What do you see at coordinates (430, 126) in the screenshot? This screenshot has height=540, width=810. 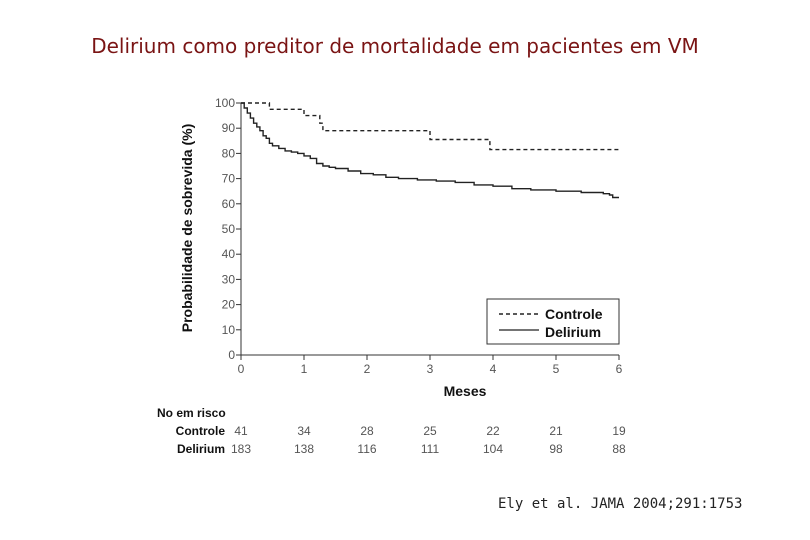 I see `series-line-controle` at bounding box center [430, 126].